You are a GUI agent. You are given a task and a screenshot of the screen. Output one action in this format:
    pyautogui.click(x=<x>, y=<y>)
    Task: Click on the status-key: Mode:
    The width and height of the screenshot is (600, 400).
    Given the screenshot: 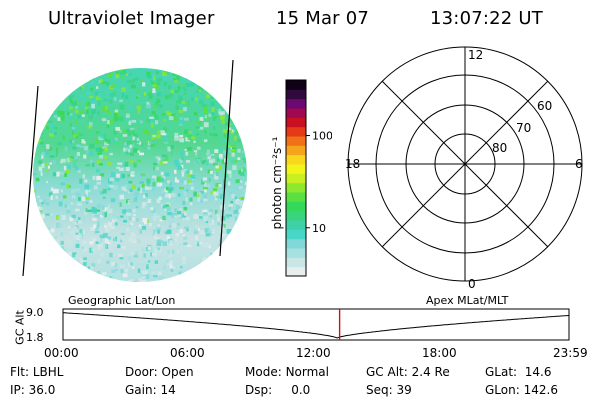 What is the action you would take?
    pyautogui.click(x=263, y=372)
    